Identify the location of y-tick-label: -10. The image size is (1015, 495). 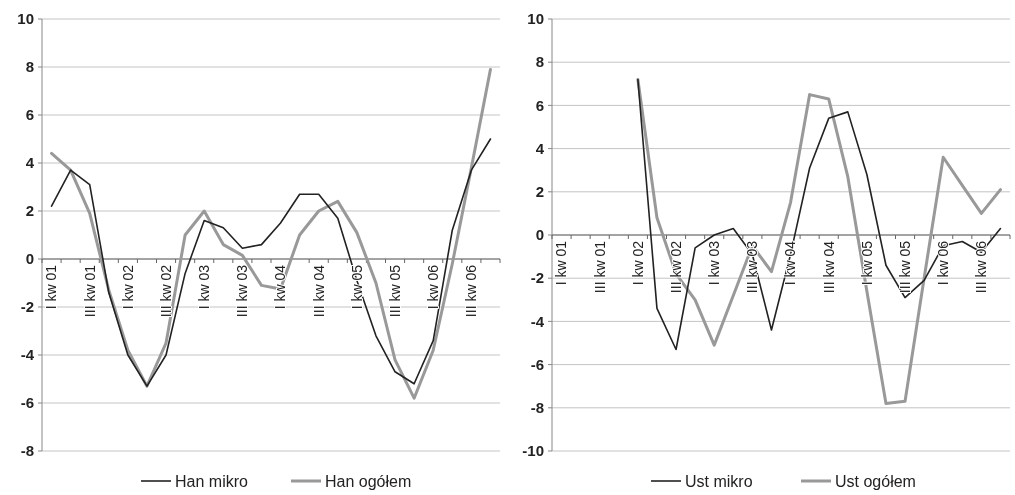
(533, 451).